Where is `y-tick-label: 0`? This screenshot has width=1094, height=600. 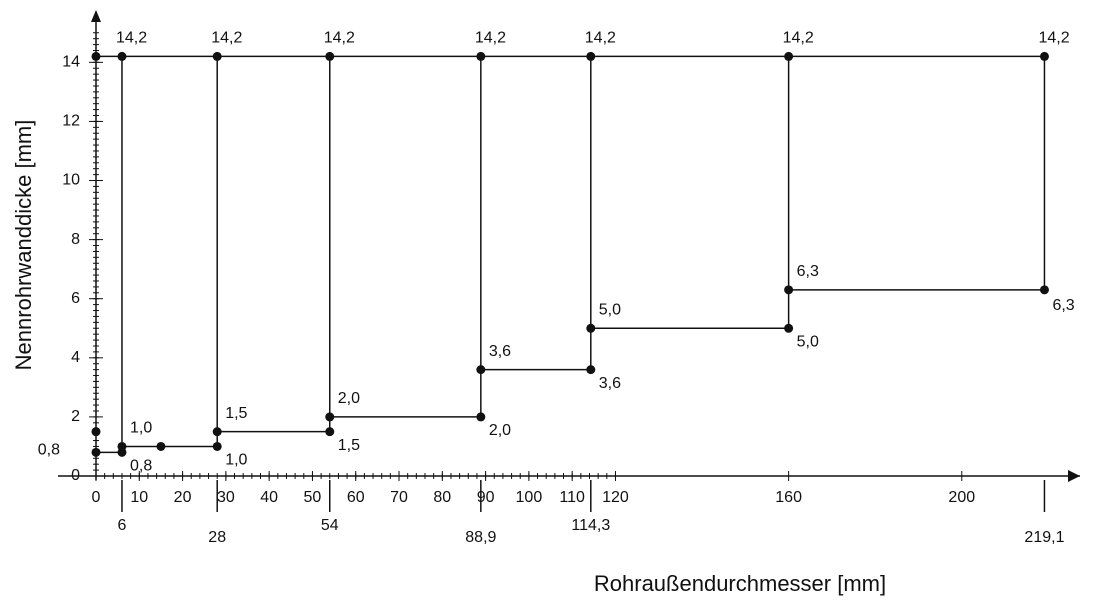 y-tick-label: 0 is located at coordinates (75, 475).